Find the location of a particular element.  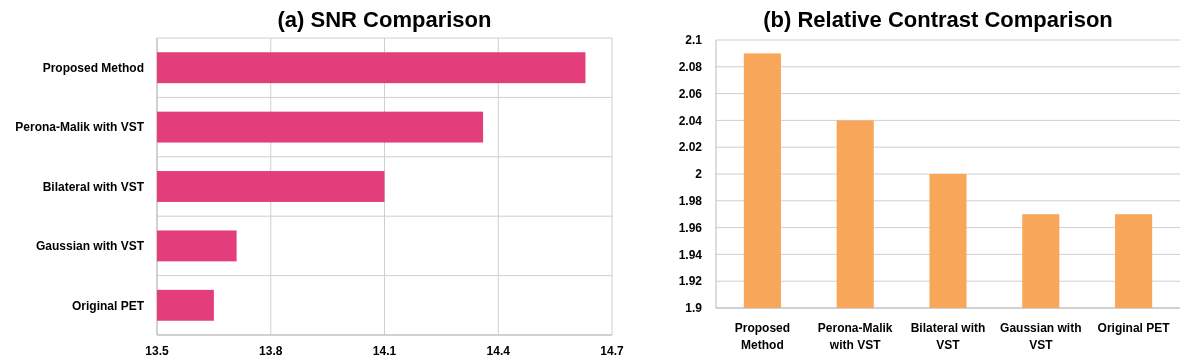

x-tick-label: 14.1 is located at coordinates (384, 351).